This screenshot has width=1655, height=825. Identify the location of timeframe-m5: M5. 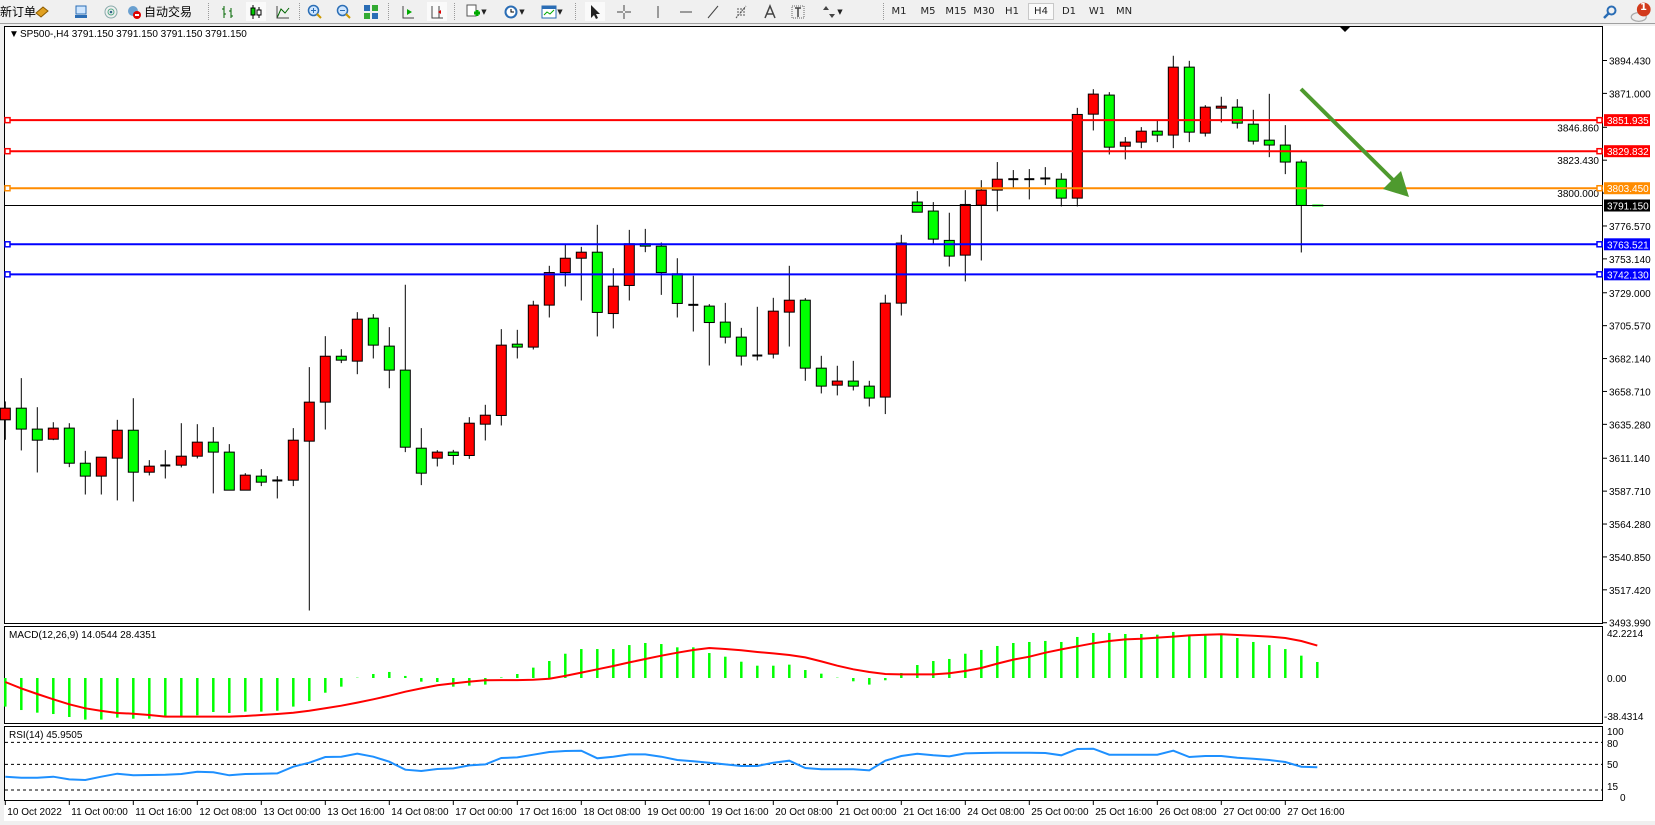
(928, 11).